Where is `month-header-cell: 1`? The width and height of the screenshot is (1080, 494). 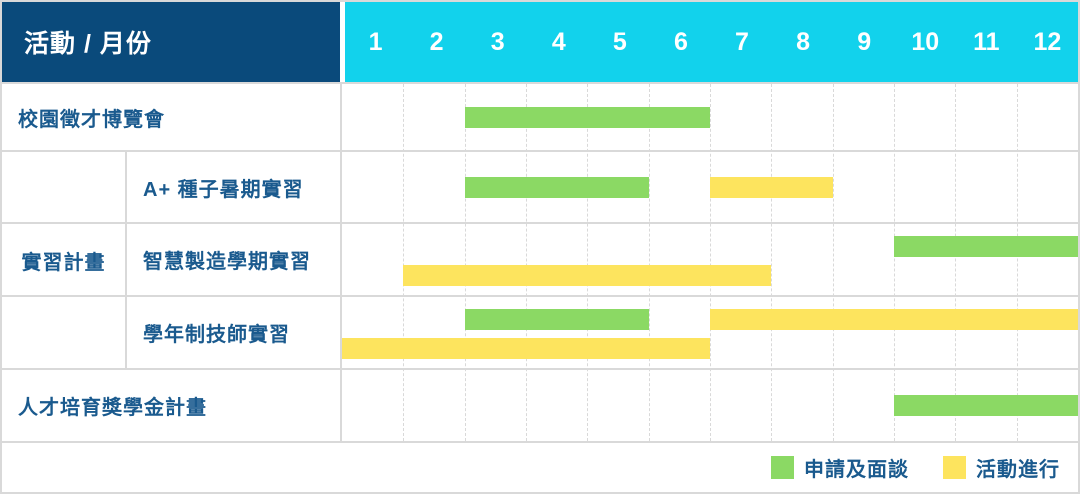
month-header-cell: 1 is located at coordinates (375, 41).